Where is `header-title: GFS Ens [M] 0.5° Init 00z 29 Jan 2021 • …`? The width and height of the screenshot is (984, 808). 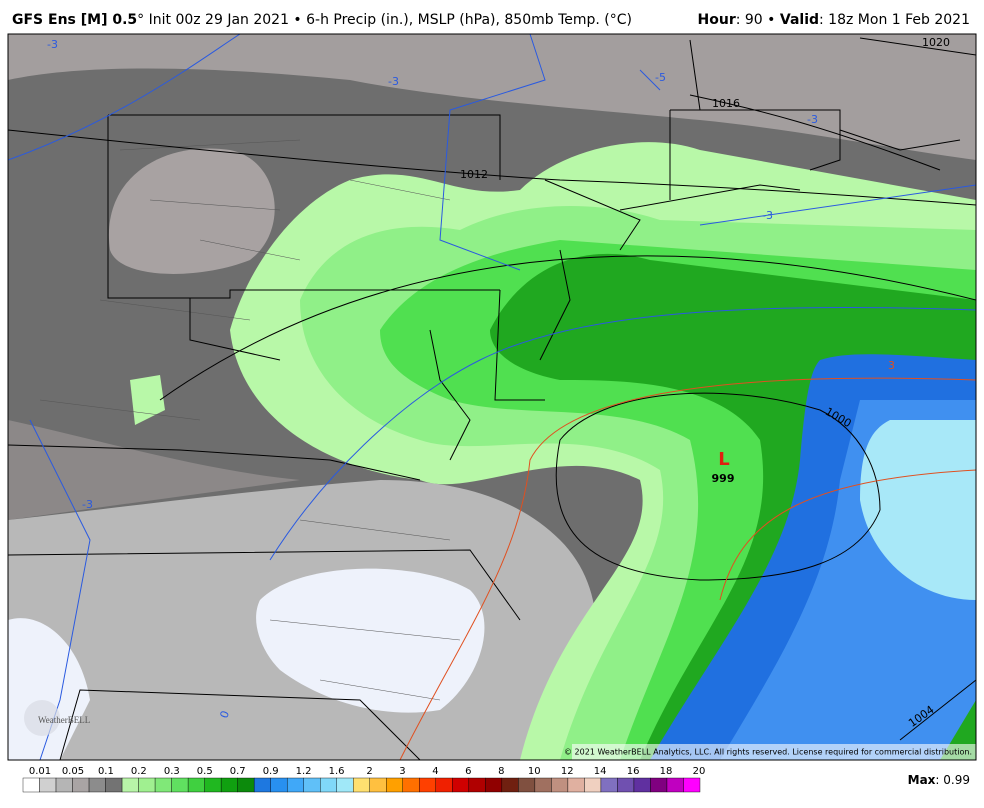
header-title: GFS Ens [M] 0.5° Init 00z 29 Jan 2021 • … is located at coordinates (322, 20).